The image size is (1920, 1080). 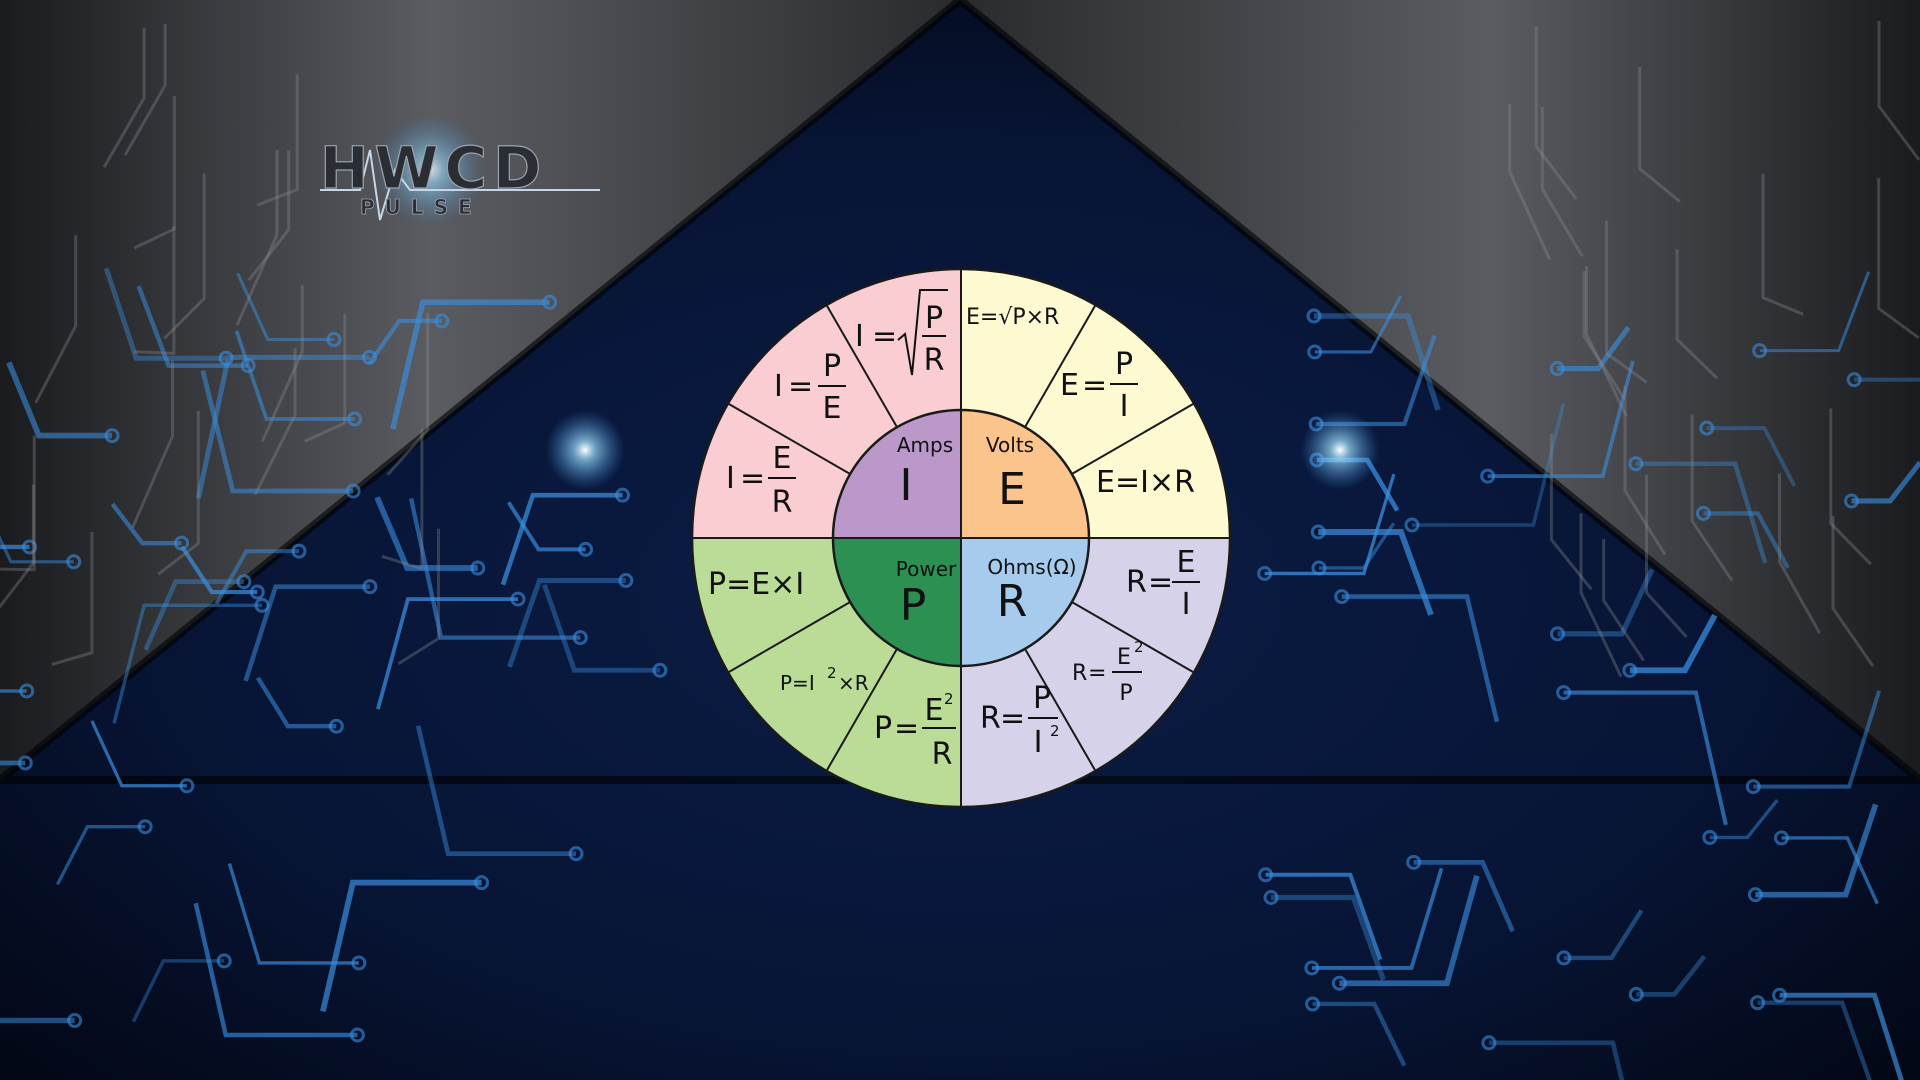 I want to click on formula-p-e2-over-r: P = E 2 R, so click(x=915, y=731).